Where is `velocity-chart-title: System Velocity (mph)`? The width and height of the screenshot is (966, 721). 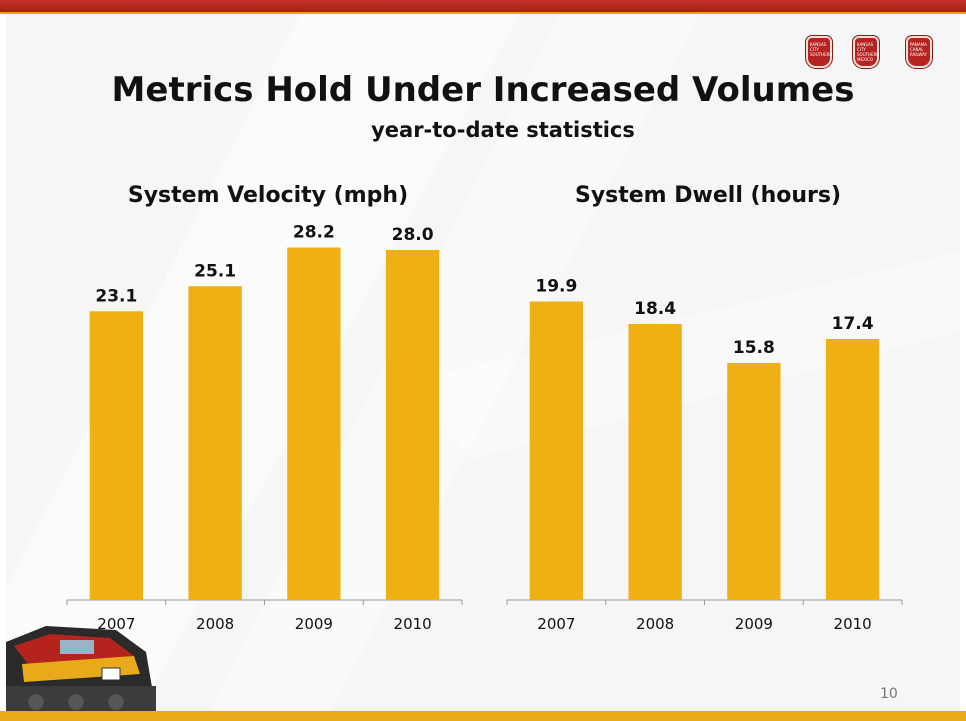 velocity-chart-title: System Velocity (mph) is located at coordinates (268, 195).